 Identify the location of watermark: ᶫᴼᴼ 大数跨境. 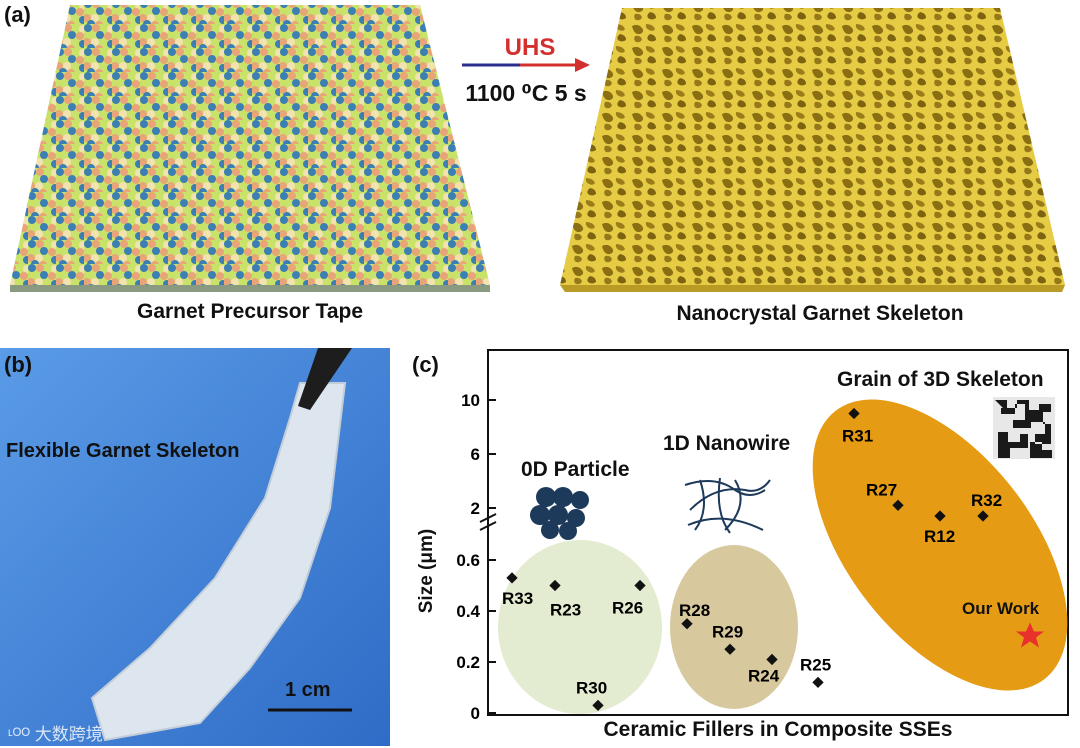
(55, 732).